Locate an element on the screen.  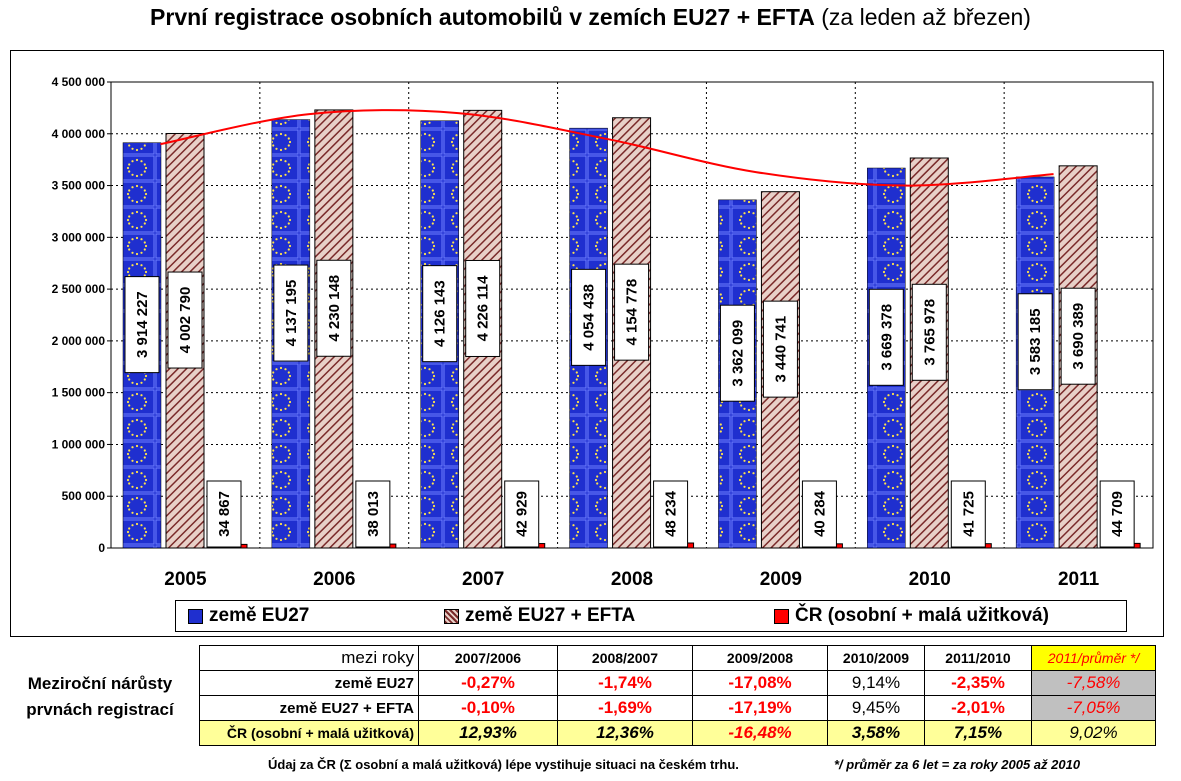
legend-label-eu27: země EU27 is located at coordinates (259, 615).